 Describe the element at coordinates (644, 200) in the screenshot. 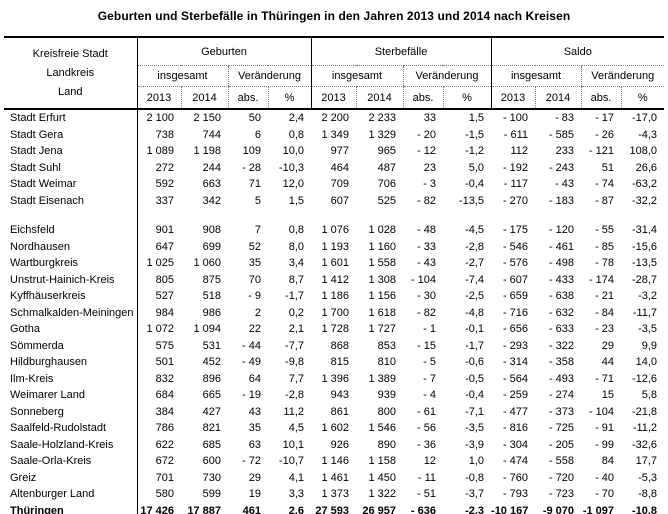

I see `cell-saldo-pct: -32,2` at that location.